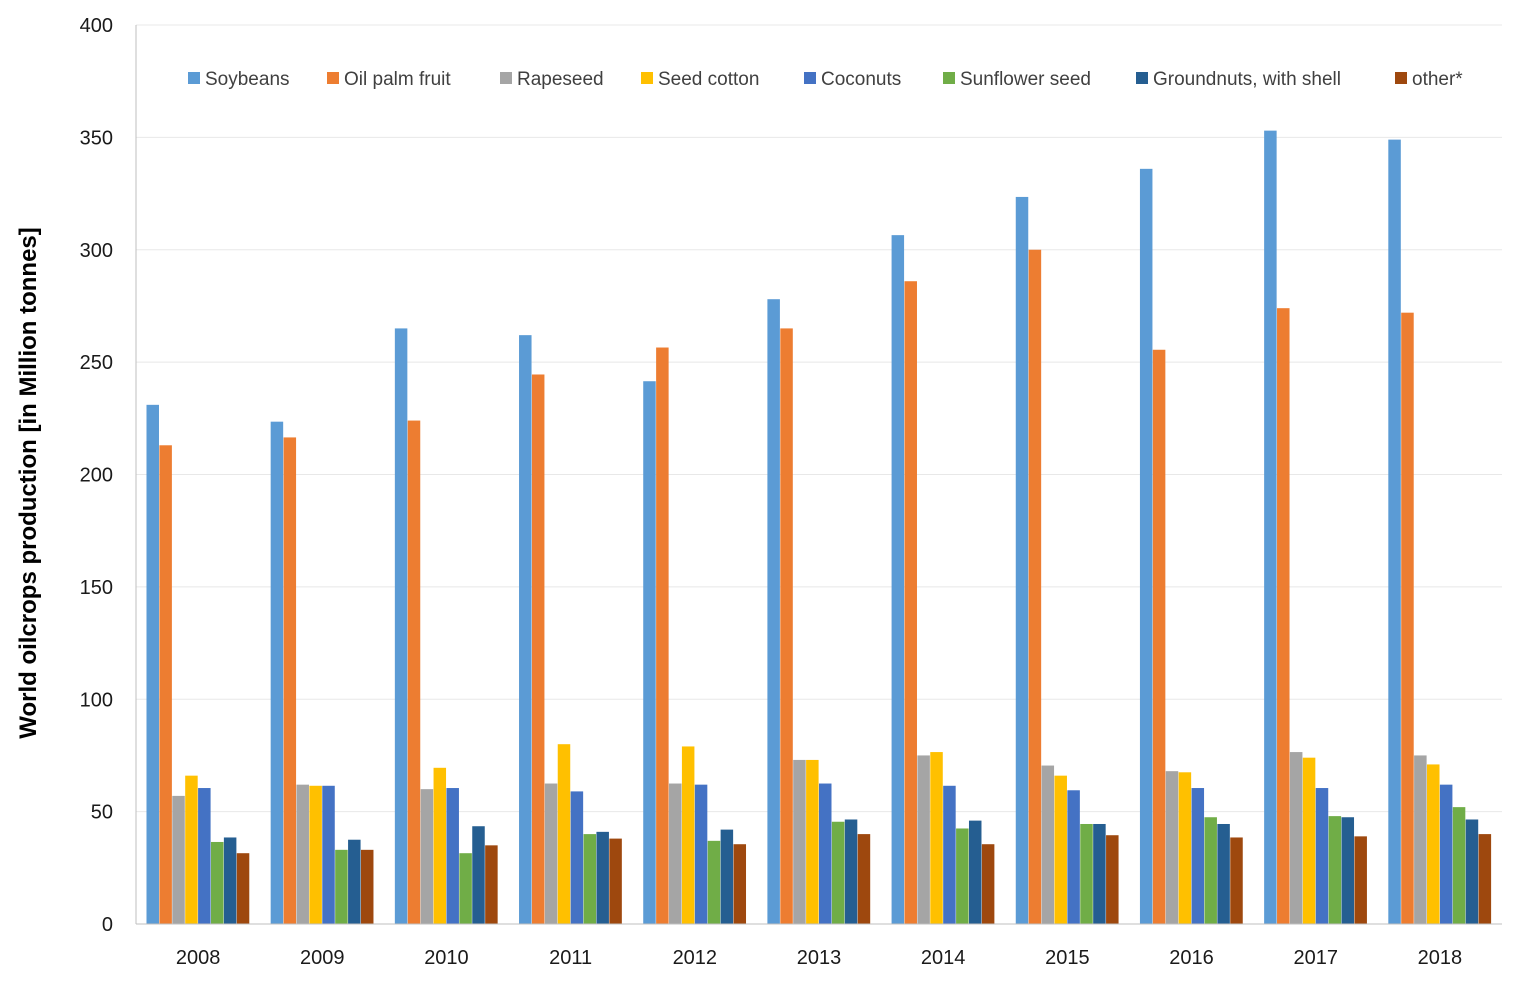  Describe the element at coordinates (333, 78) in the screenshot. I see `legend-swatch-oil-palm-fruit` at that location.